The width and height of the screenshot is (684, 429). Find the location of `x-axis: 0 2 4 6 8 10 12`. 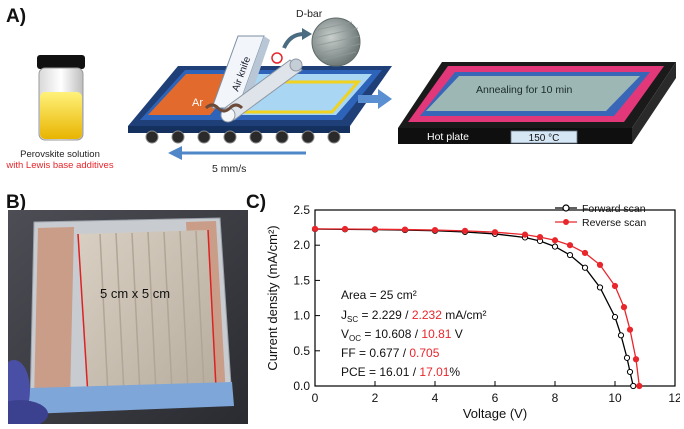

x-axis: 0 2 4 6 8 10 12 is located at coordinates (496, 393).